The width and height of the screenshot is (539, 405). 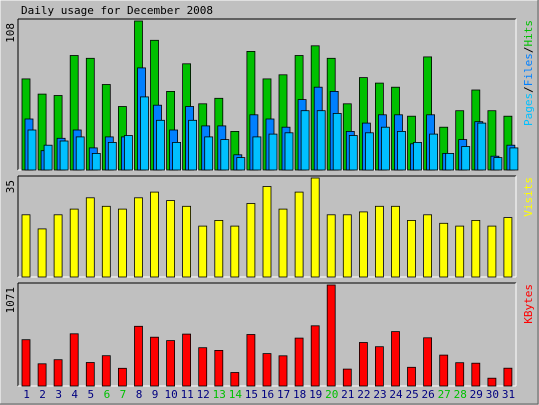 I want to click on x-tick-label-30: 30, so click(x=492, y=394).